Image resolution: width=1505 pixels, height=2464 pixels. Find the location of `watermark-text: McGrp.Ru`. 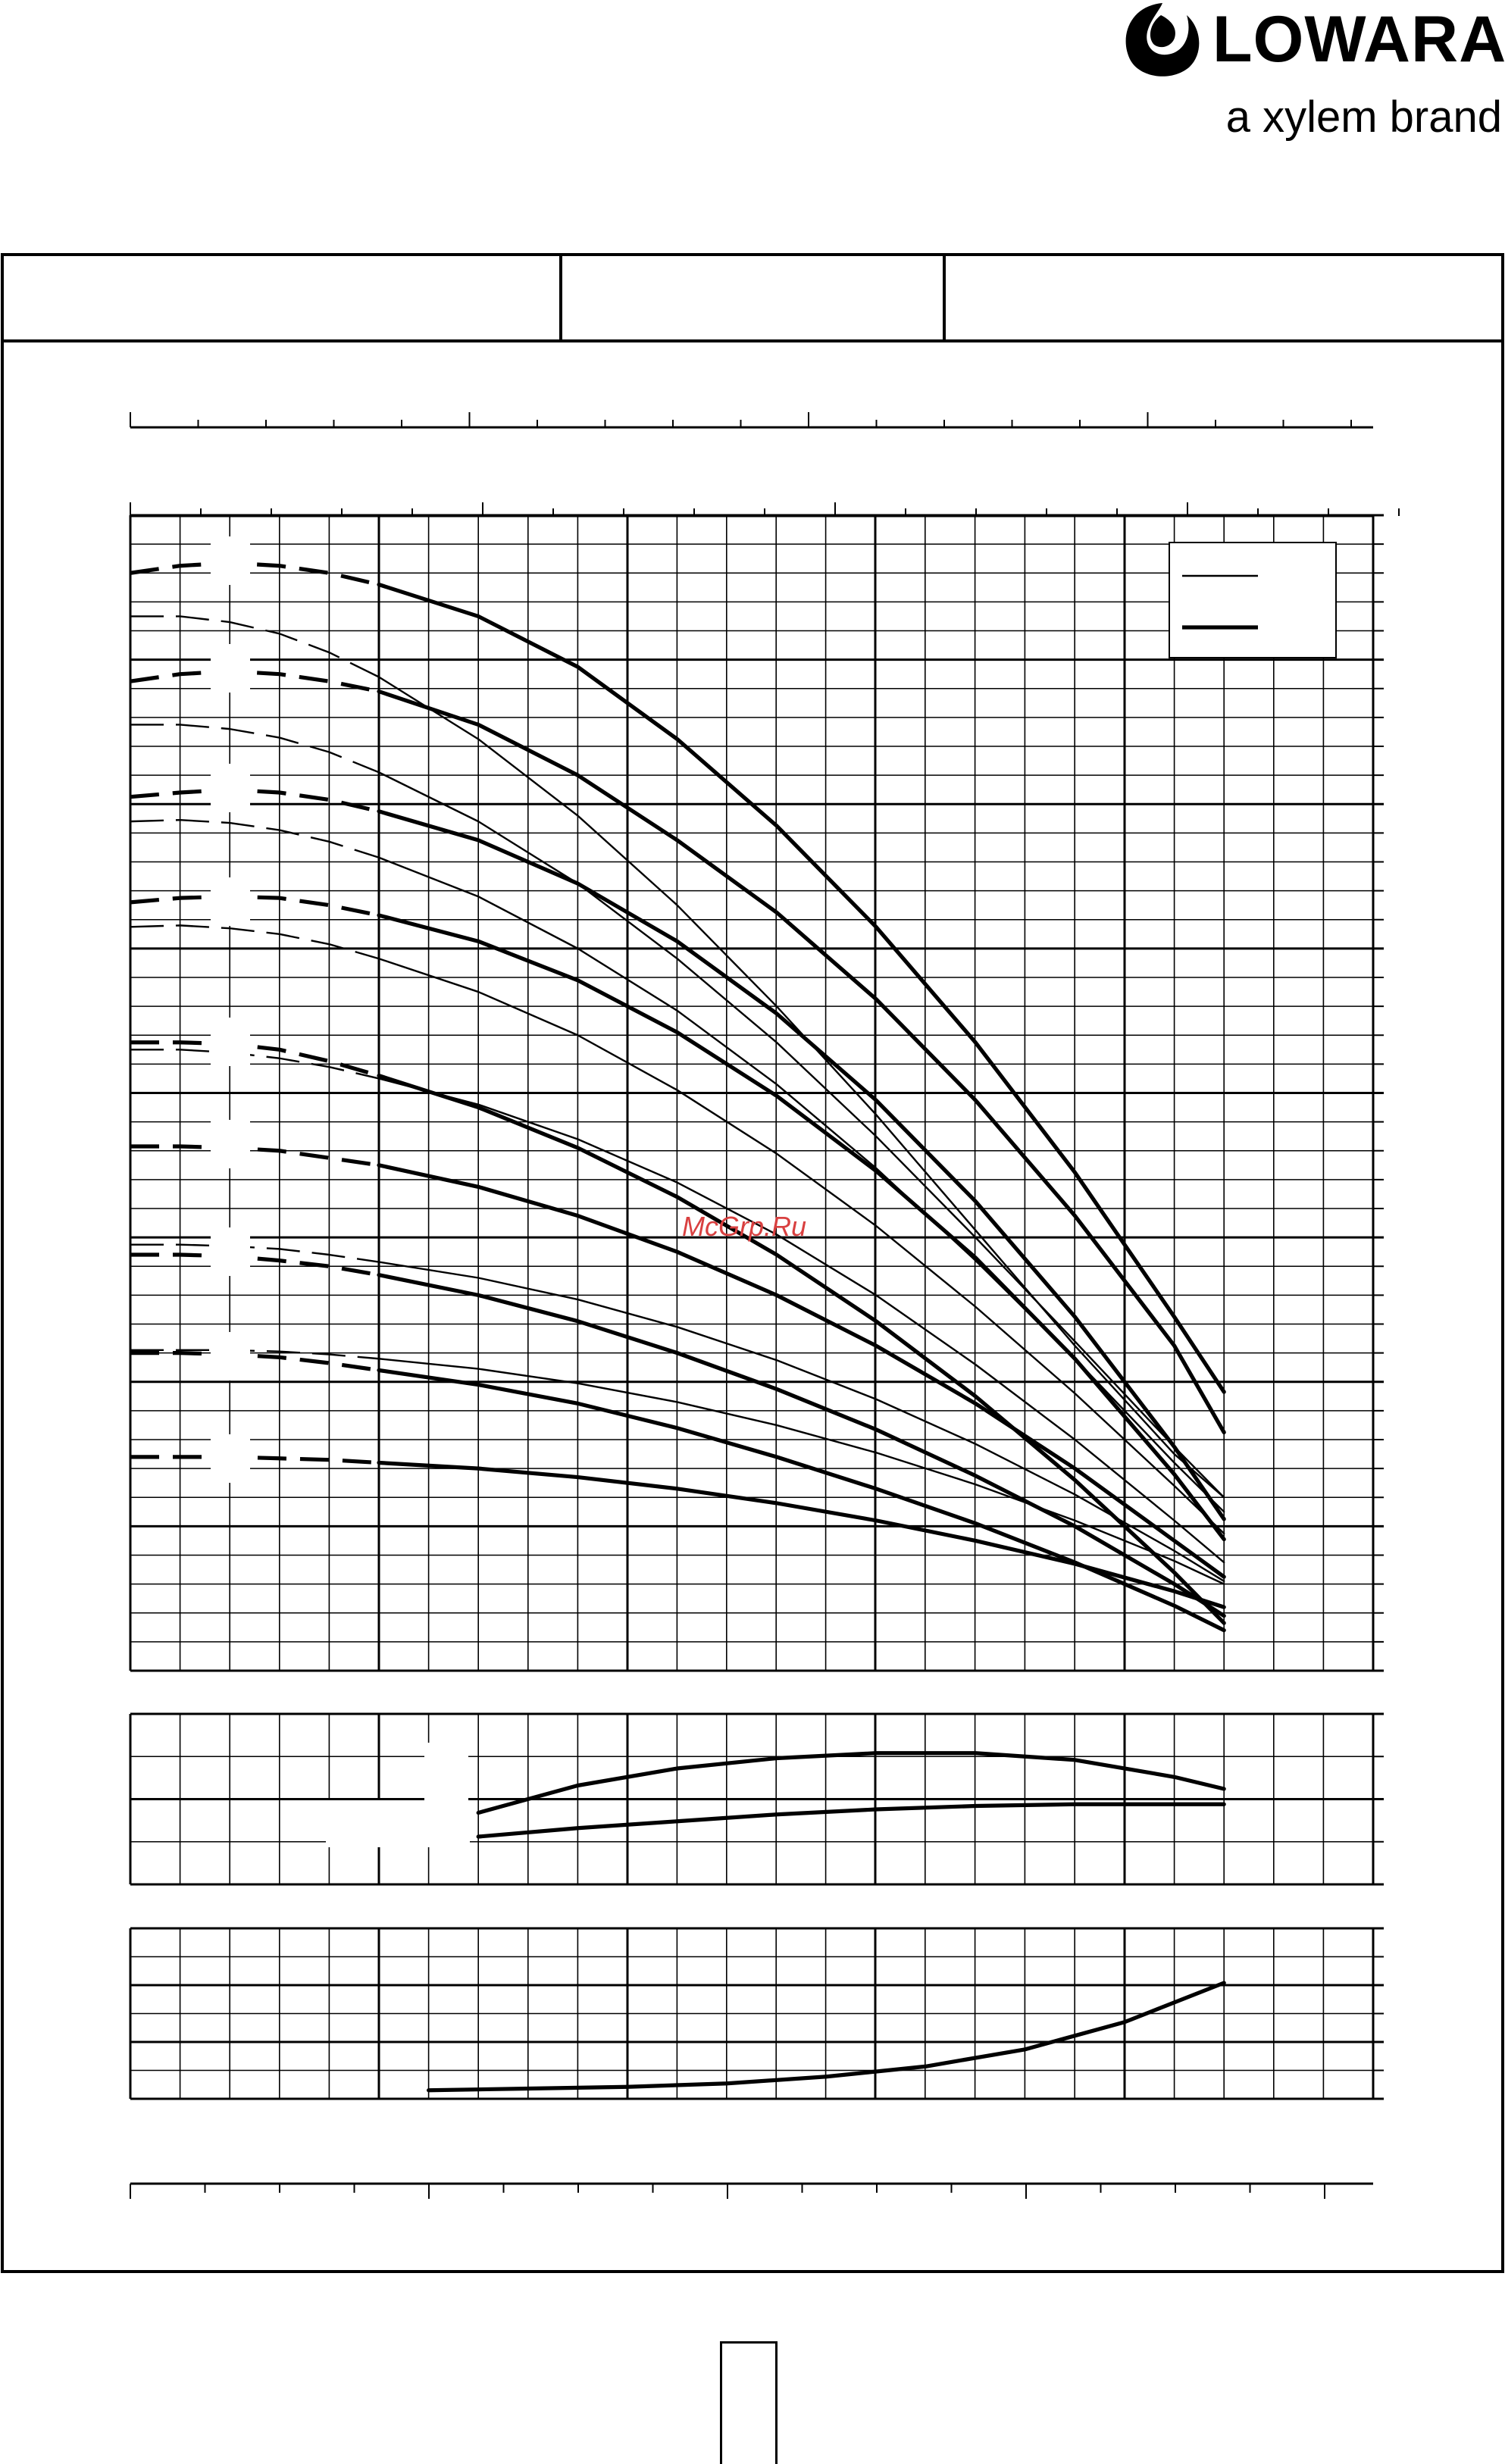

watermark-text: McGrp.Ru is located at coordinates (745, 1226).